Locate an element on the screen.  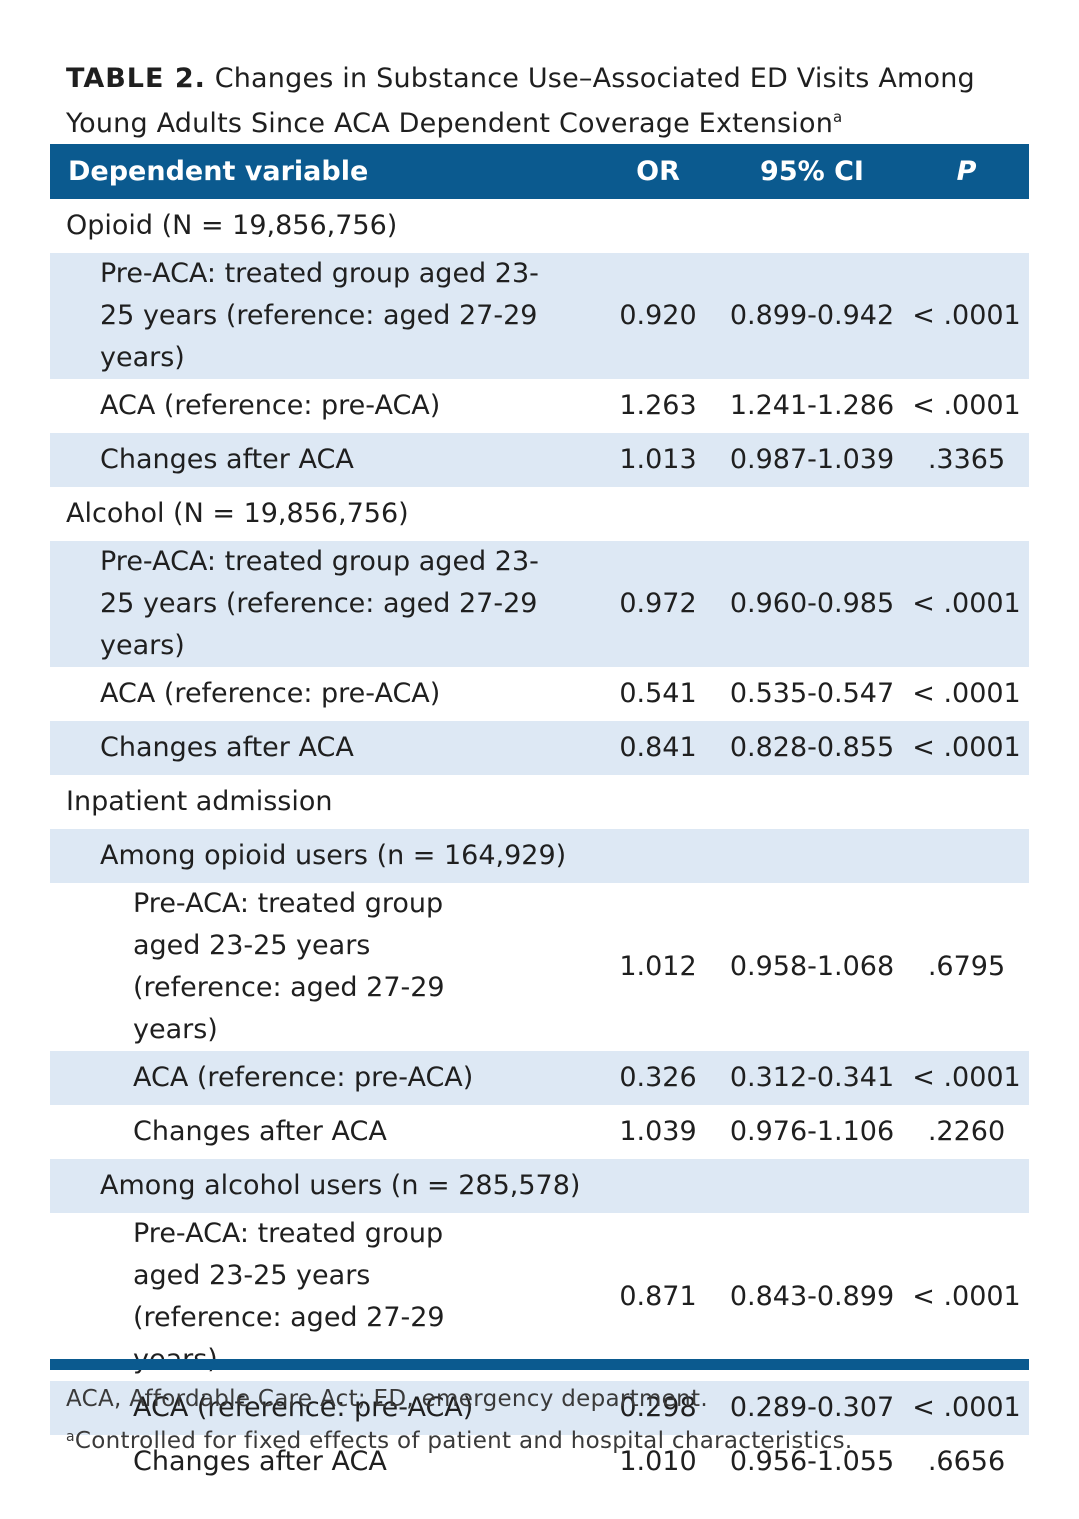
ci-value: 0.843-0.899 is located at coordinates (812, 1296).